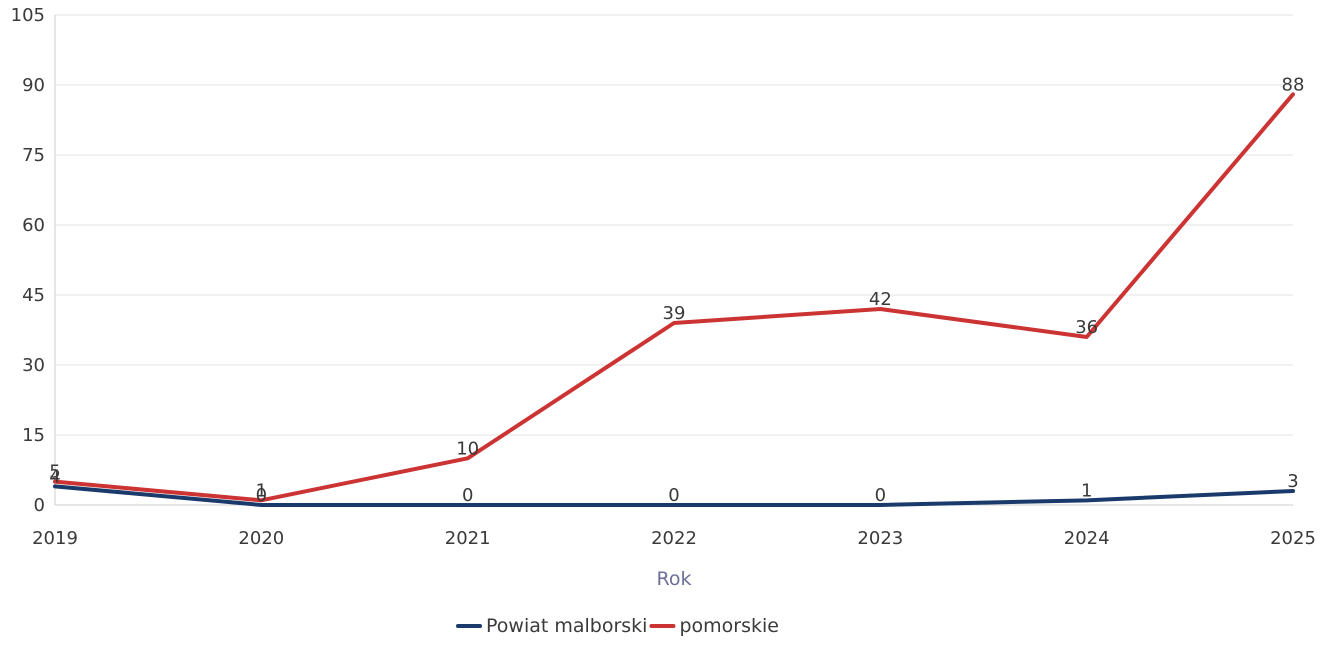  I want to click on x-tick-label-2019: 2019, so click(55, 538).